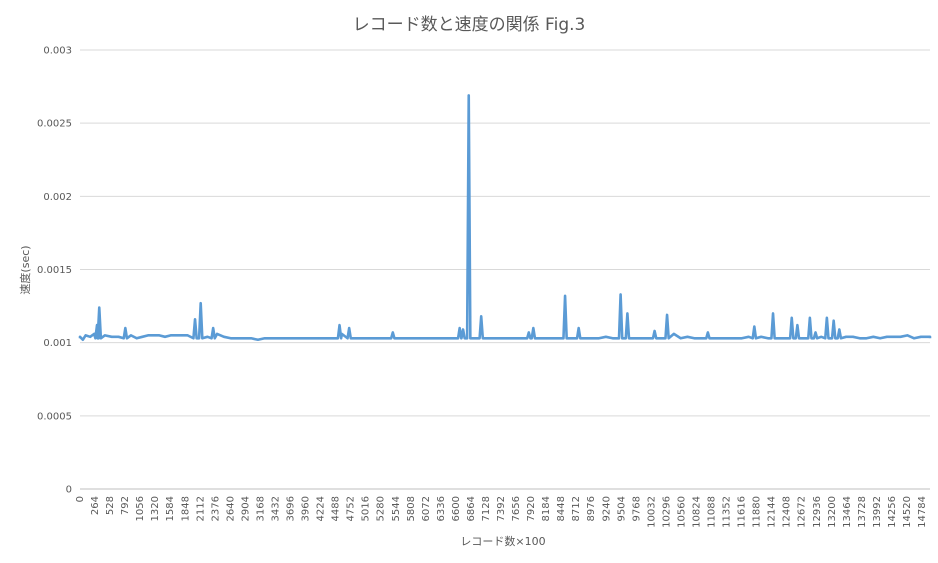 This screenshot has width=938, height=563. I want to click on x-tick-label: 7128, so click(486, 508).